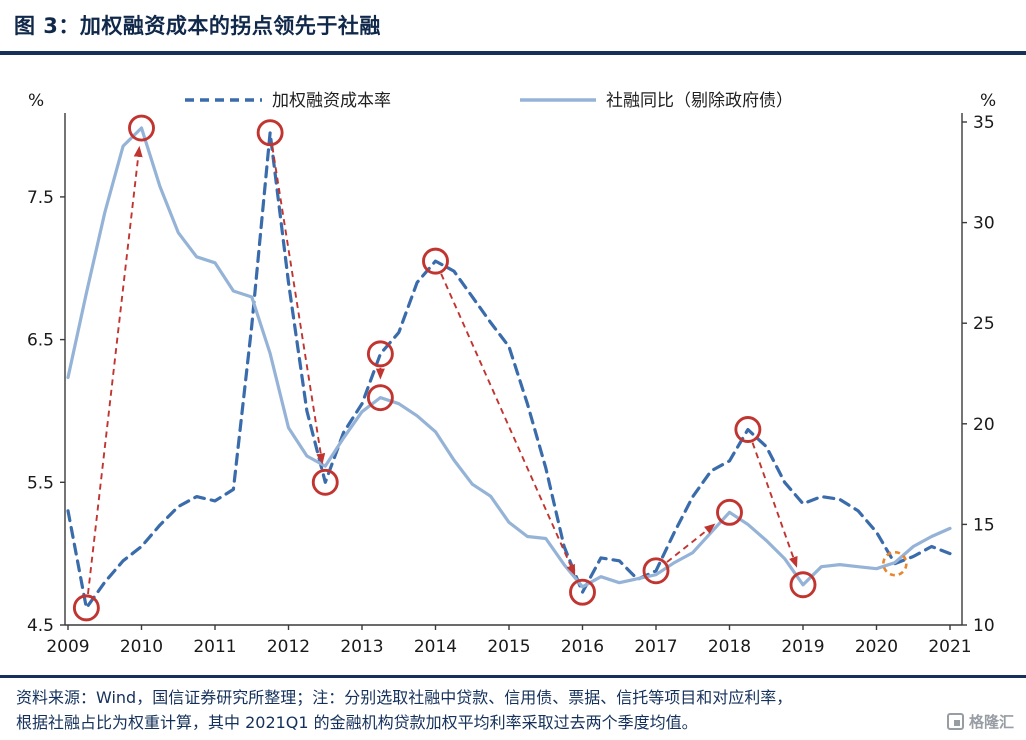 This screenshot has height=740, width=1026. What do you see at coordinates (40, 626) in the screenshot?
I see `left-axis-tick-label: 4.5` at bounding box center [40, 626].